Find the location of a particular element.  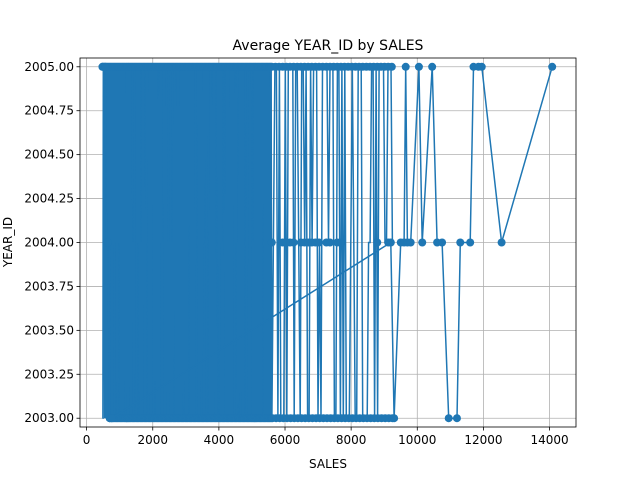

x-tick-label: 10000 is located at coordinates (417, 440).